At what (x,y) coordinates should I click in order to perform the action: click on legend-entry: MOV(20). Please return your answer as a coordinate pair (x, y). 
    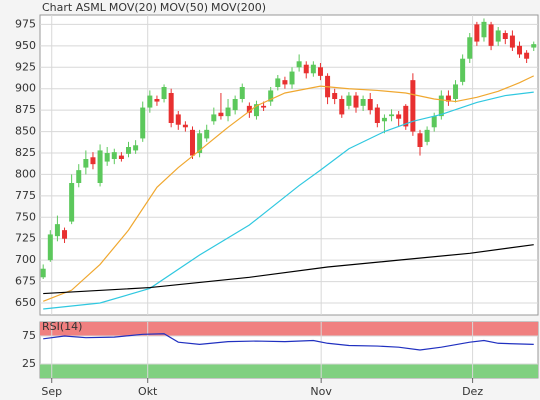
    Looking at the image, I should click on (133, 7).